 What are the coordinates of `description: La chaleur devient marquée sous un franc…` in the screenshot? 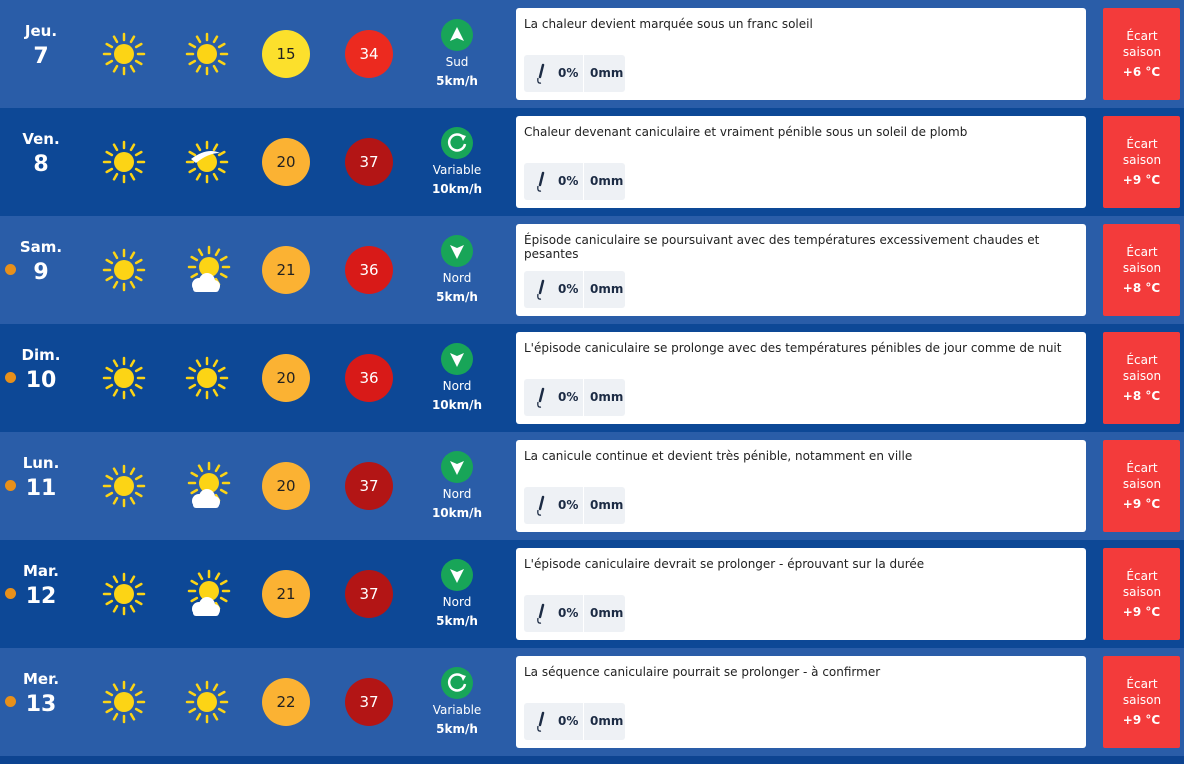 It's located at (668, 24).